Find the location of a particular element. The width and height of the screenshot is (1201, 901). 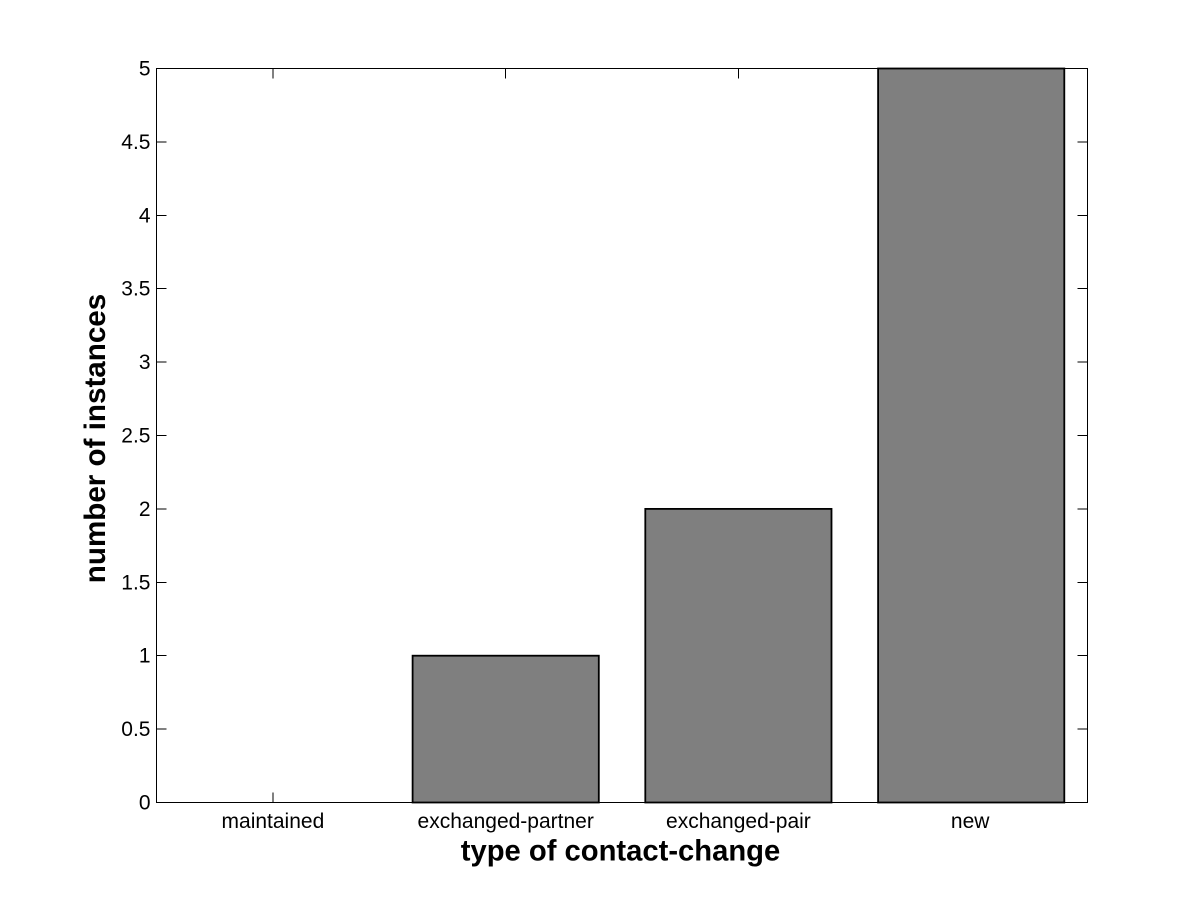

svg-text: new is located at coordinates (970, 821).